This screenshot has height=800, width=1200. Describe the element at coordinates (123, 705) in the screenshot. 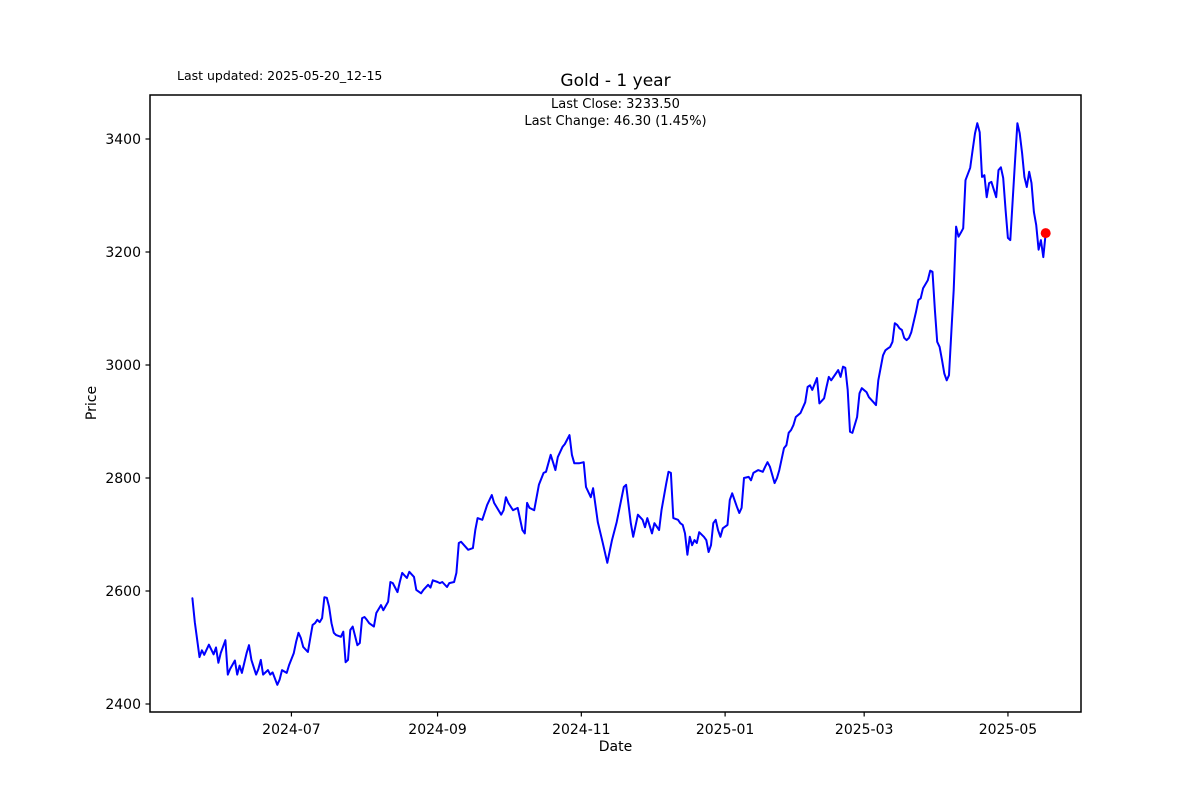

I see `y-tick-label: 2400` at that location.